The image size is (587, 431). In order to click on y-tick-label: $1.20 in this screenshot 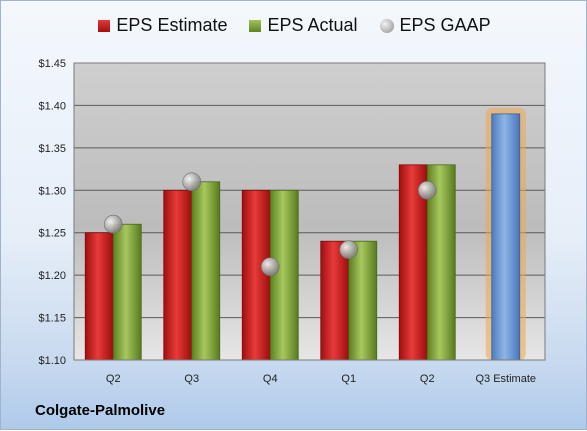, I will do `click(52, 276)`.